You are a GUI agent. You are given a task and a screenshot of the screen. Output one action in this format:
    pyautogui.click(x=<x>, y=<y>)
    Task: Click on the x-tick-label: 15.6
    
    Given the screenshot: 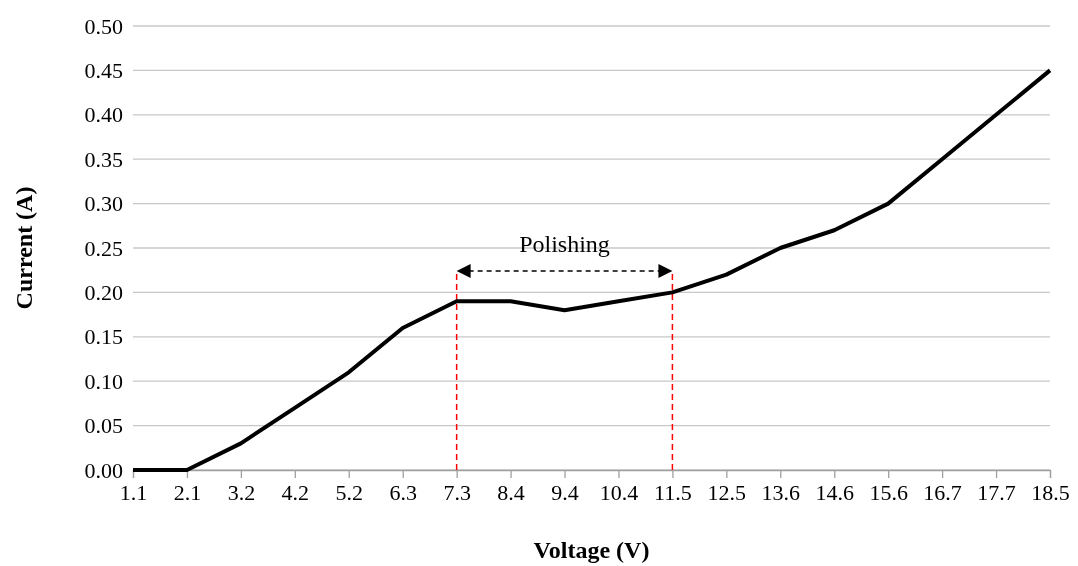 What is the action you would take?
    pyautogui.click(x=888, y=492)
    